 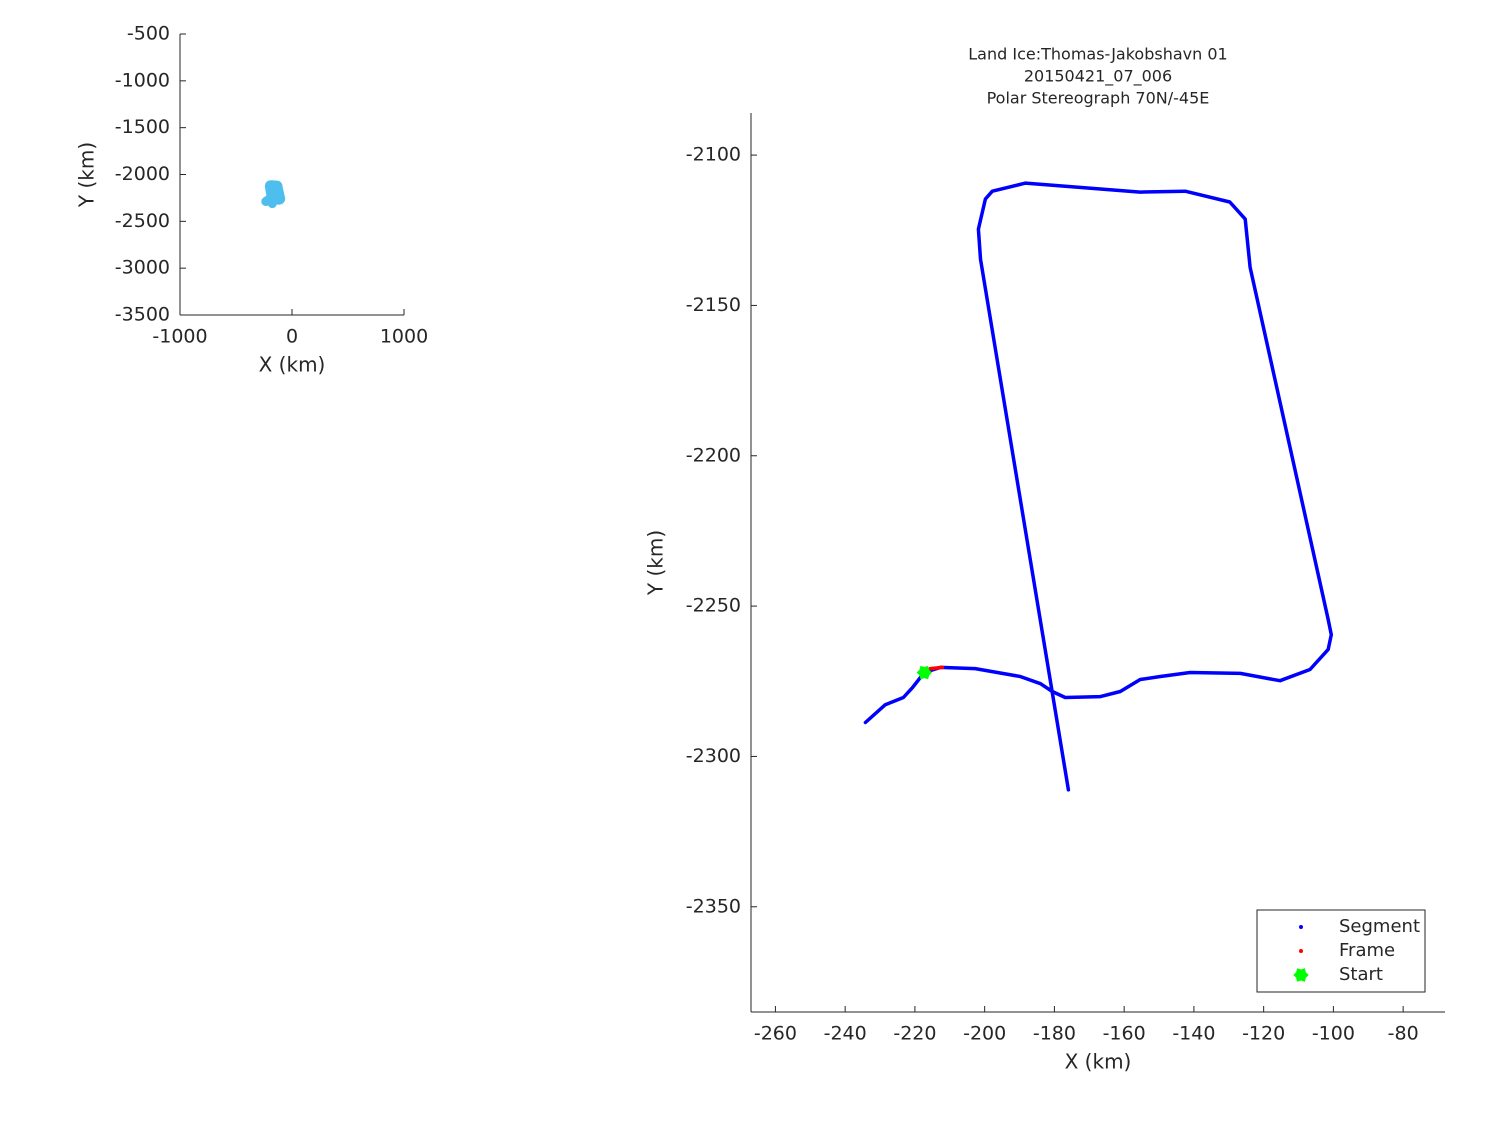 What do you see at coordinates (1263, 1034) in the screenshot?
I see `x-tick-label: -120` at bounding box center [1263, 1034].